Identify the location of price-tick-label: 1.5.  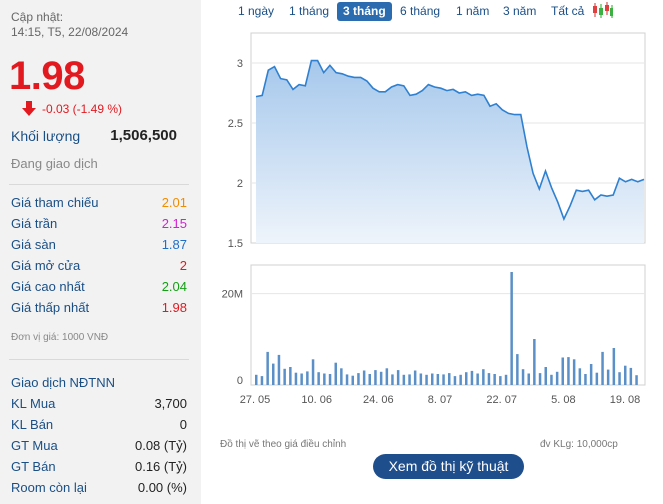
(235, 244).